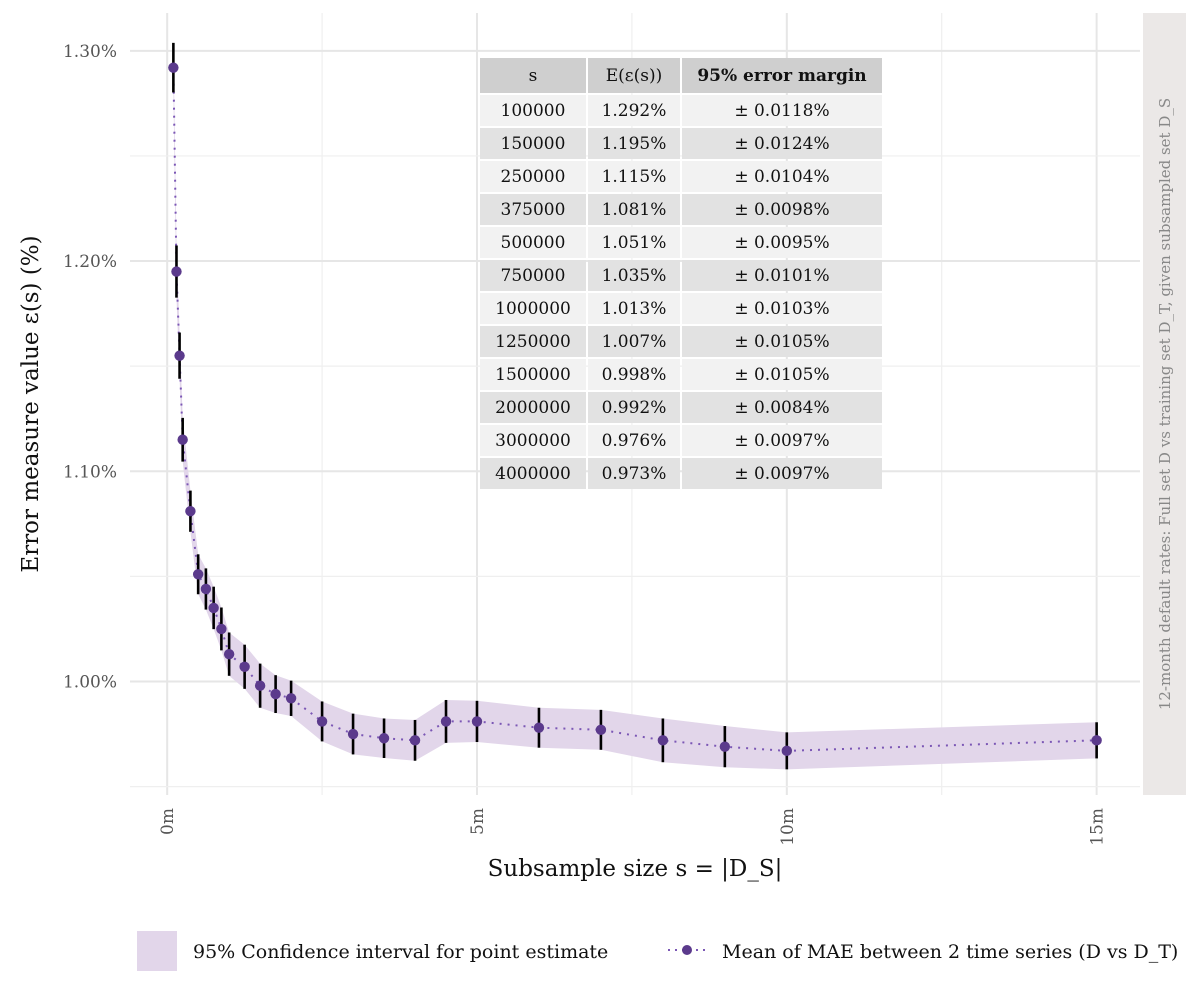 The width and height of the screenshot is (1200, 1000). Describe the element at coordinates (782, 275) in the screenshot. I see `cell-margin: ± 0.0101%` at that location.